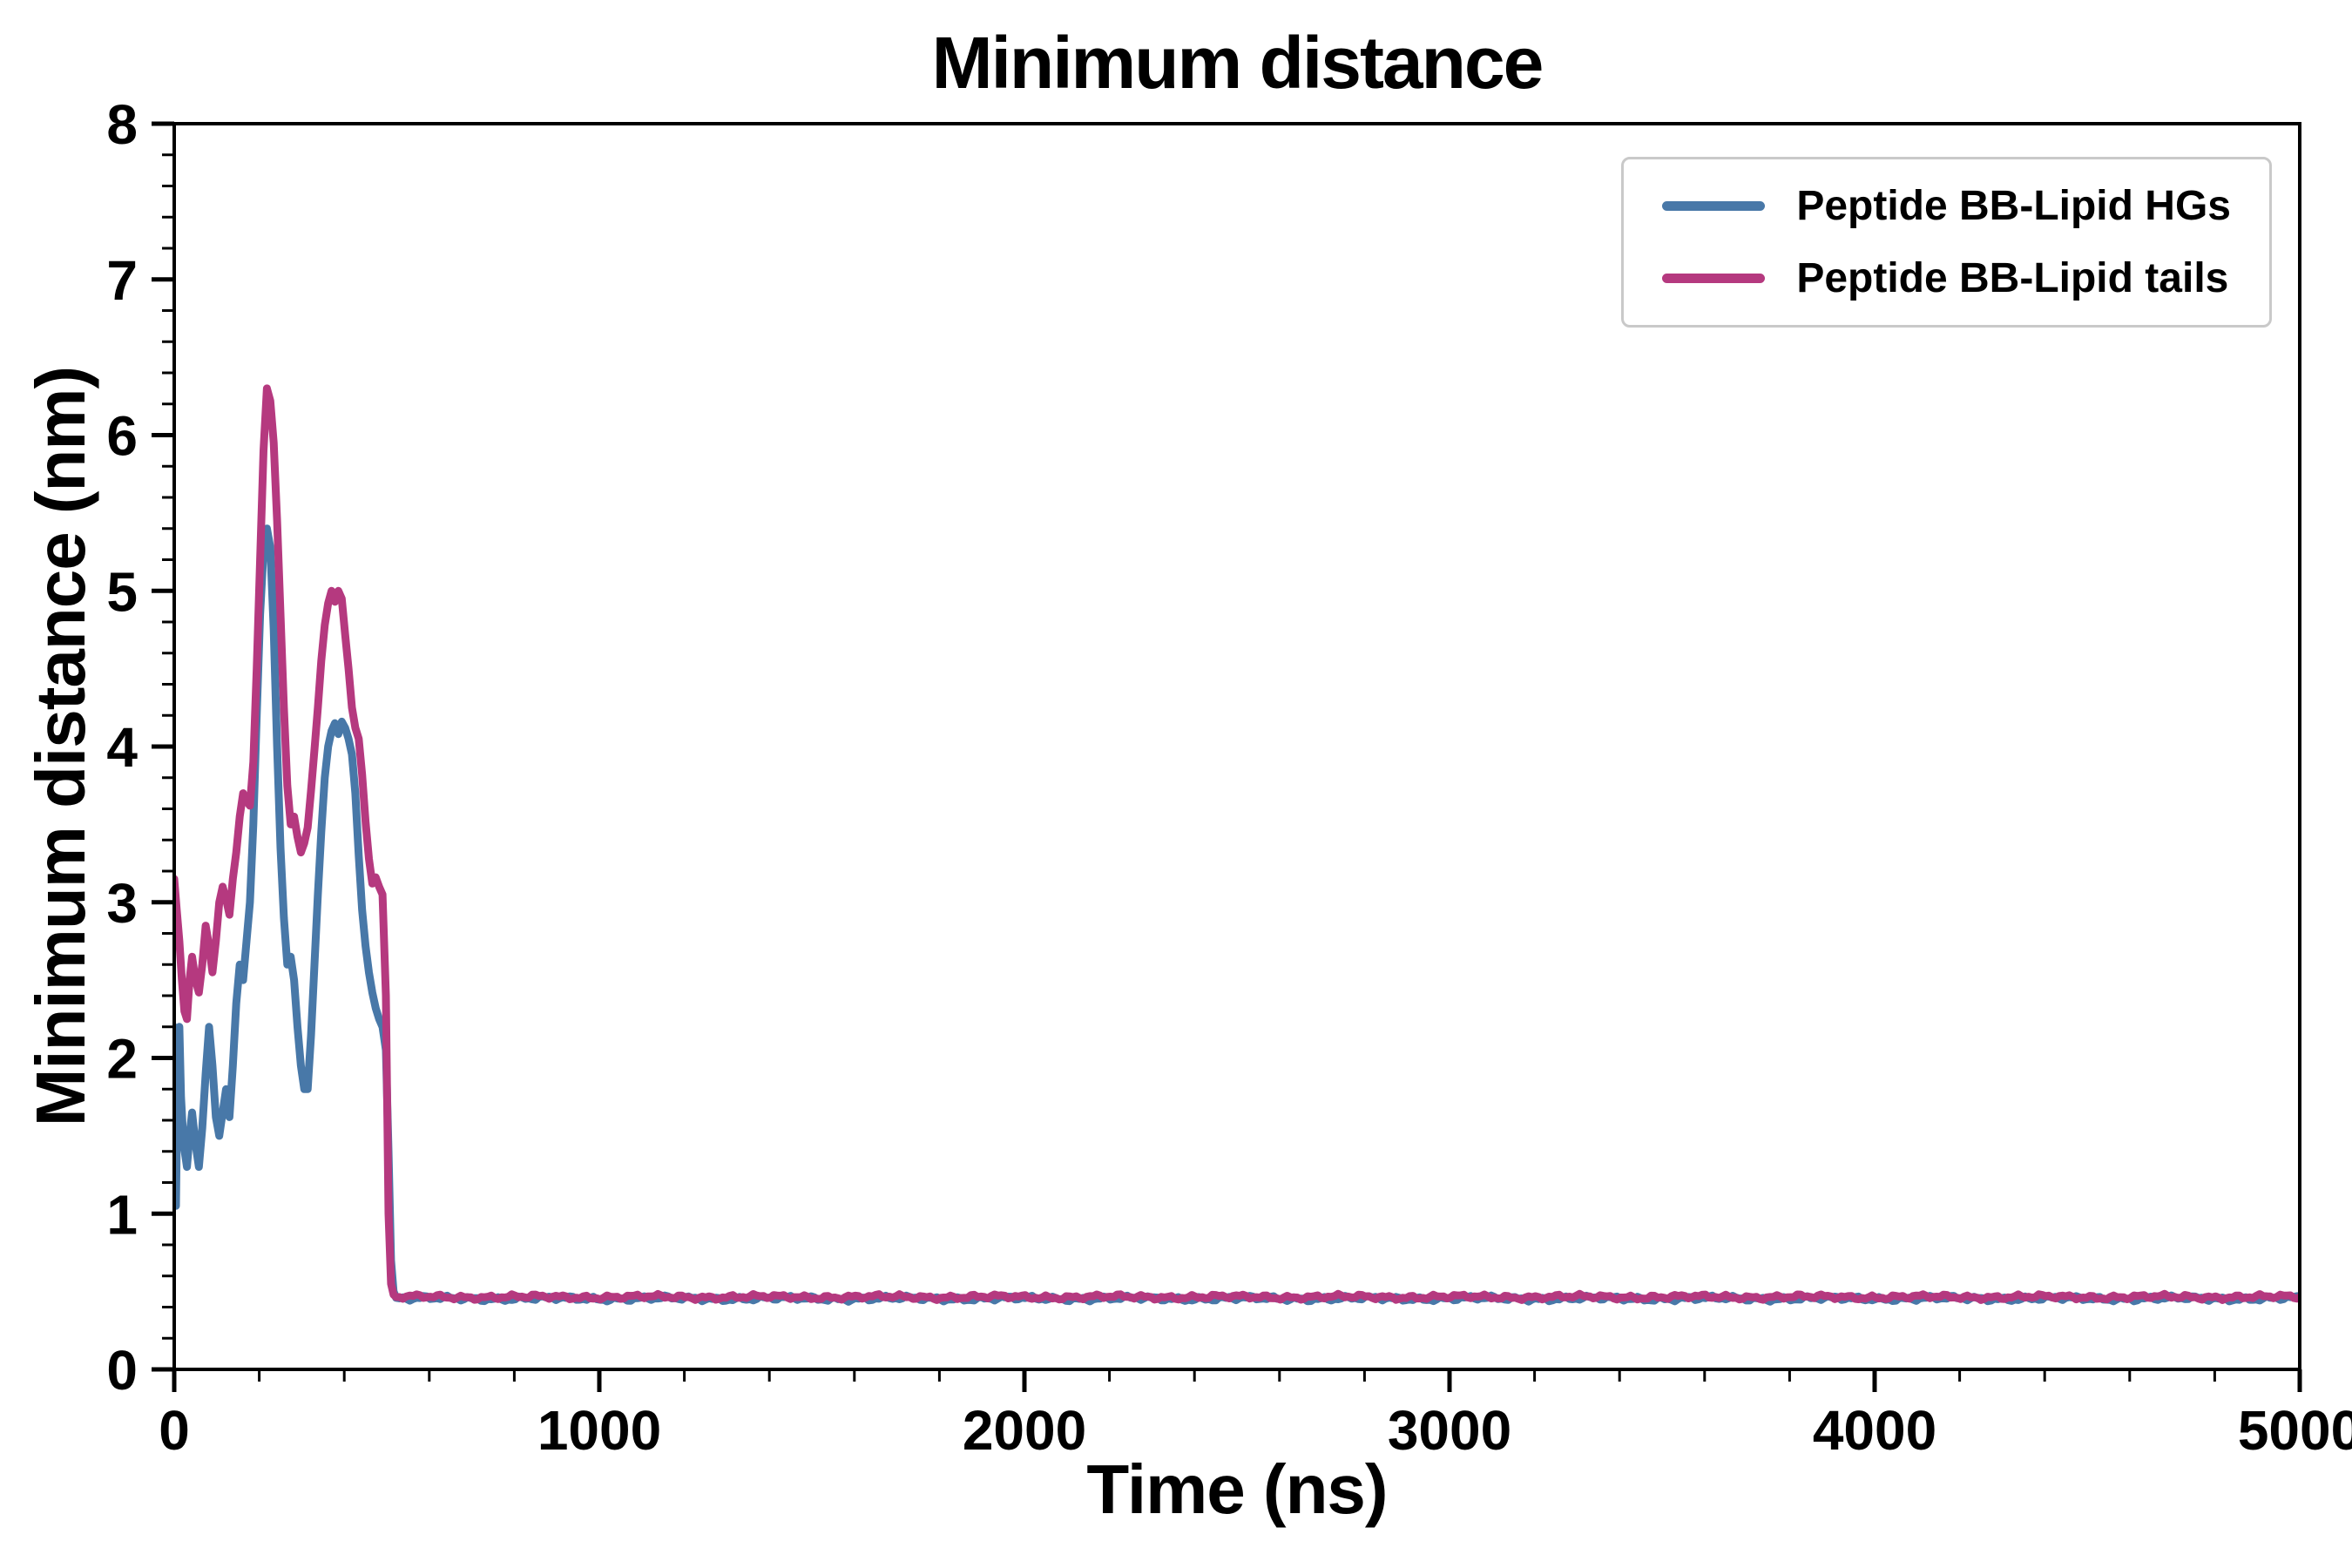 The height and width of the screenshot is (1568, 2352). What do you see at coordinates (599, 1430) in the screenshot?
I see `svg-text: 1000` at bounding box center [599, 1430].